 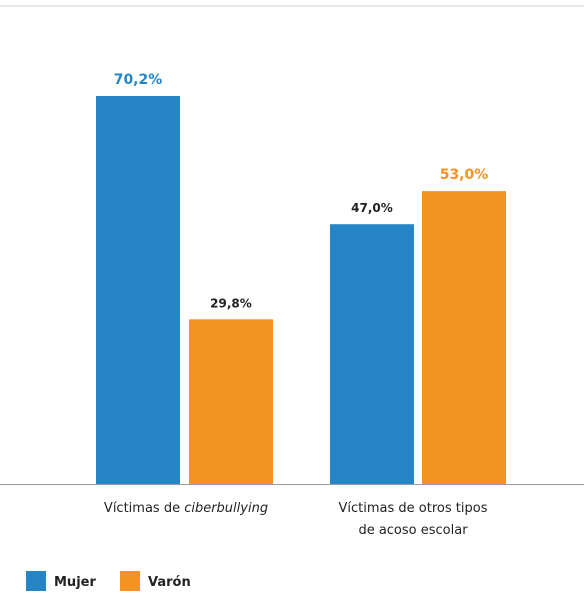 What do you see at coordinates (36, 581) in the screenshot?
I see `legend-swatch-mujer` at bounding box center [36, 581].